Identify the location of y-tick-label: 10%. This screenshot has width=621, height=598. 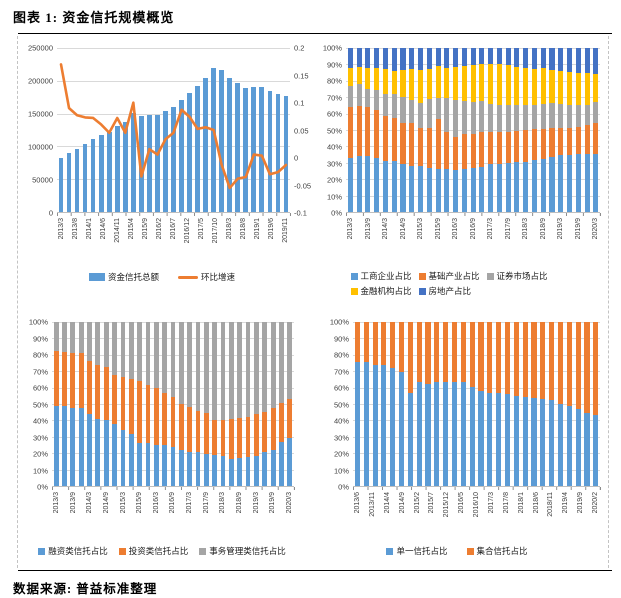
(341, 470).